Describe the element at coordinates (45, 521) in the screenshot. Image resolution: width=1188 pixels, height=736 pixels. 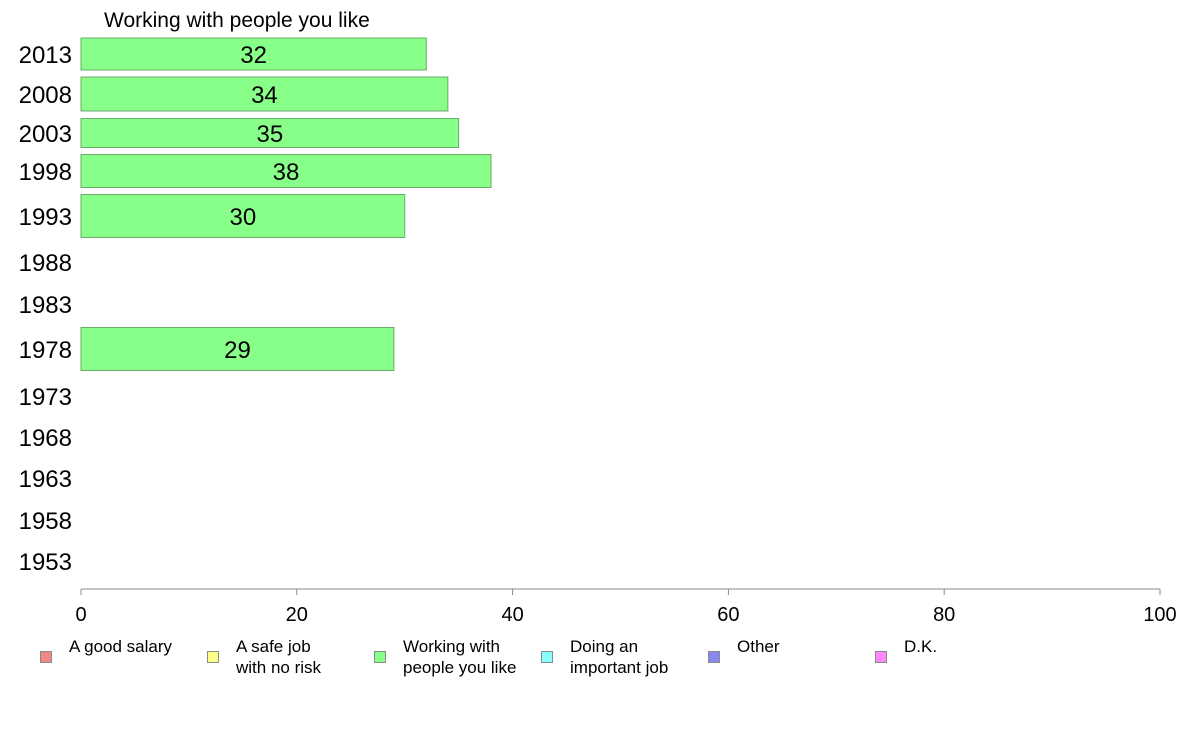
I see `category-label: 1958` at that location.